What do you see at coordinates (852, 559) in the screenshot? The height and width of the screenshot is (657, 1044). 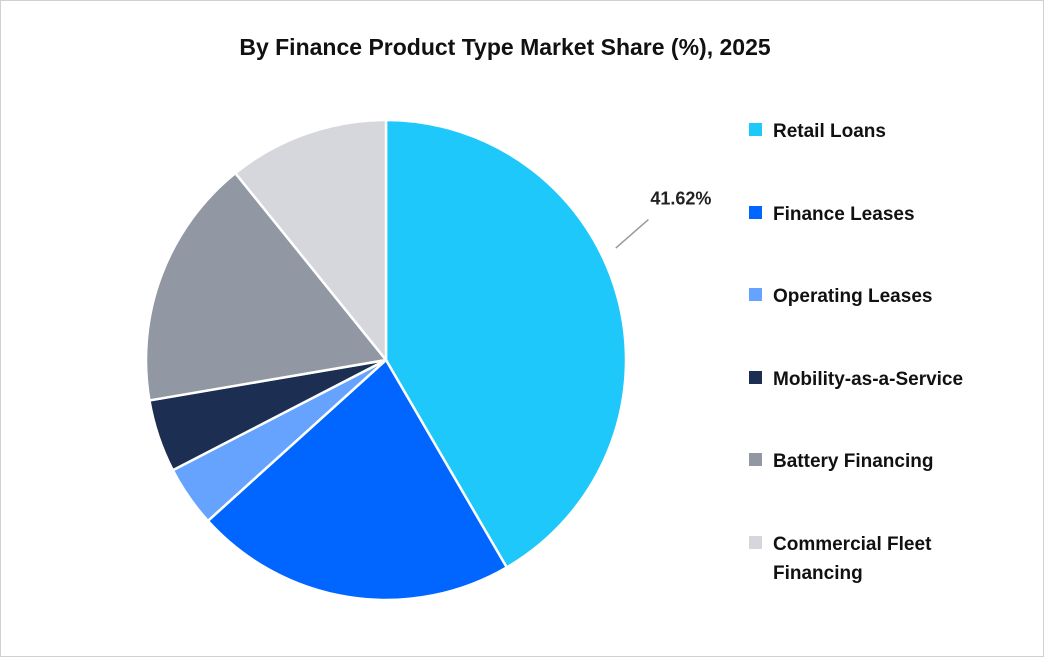 I see `legend-label: Commercial Fleet Financing` at bounding box center [852, 559].